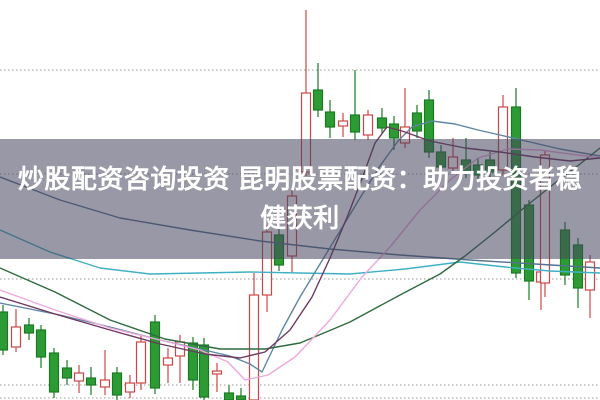  Describe the element at coordinates (300, 252) in the screenshot. I see `ma-cyan` at that location.